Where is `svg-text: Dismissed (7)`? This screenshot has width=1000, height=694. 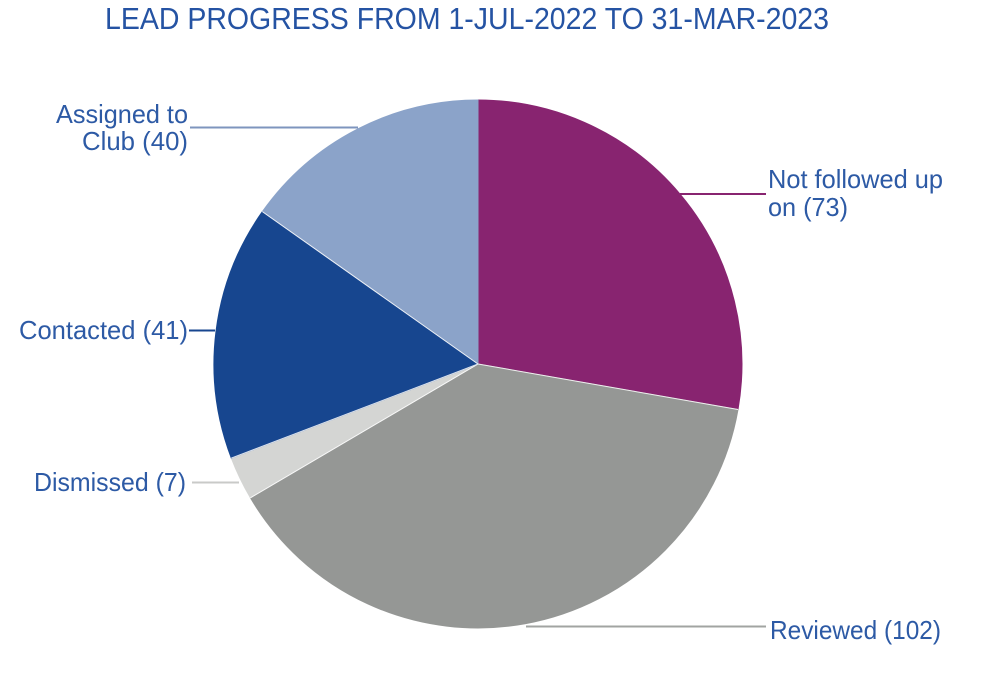
svg-text: Dismissed (7) is located at coordinates (110, 482).